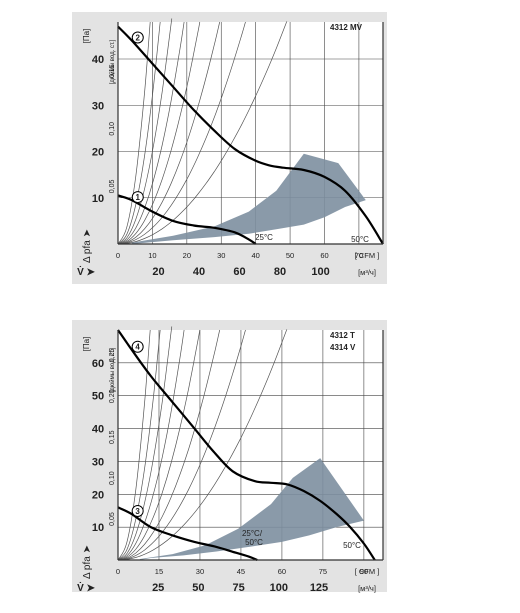 This screenshot has height=613, width=520. I want to click on curve-marker-label: 1, so click(138, 197).